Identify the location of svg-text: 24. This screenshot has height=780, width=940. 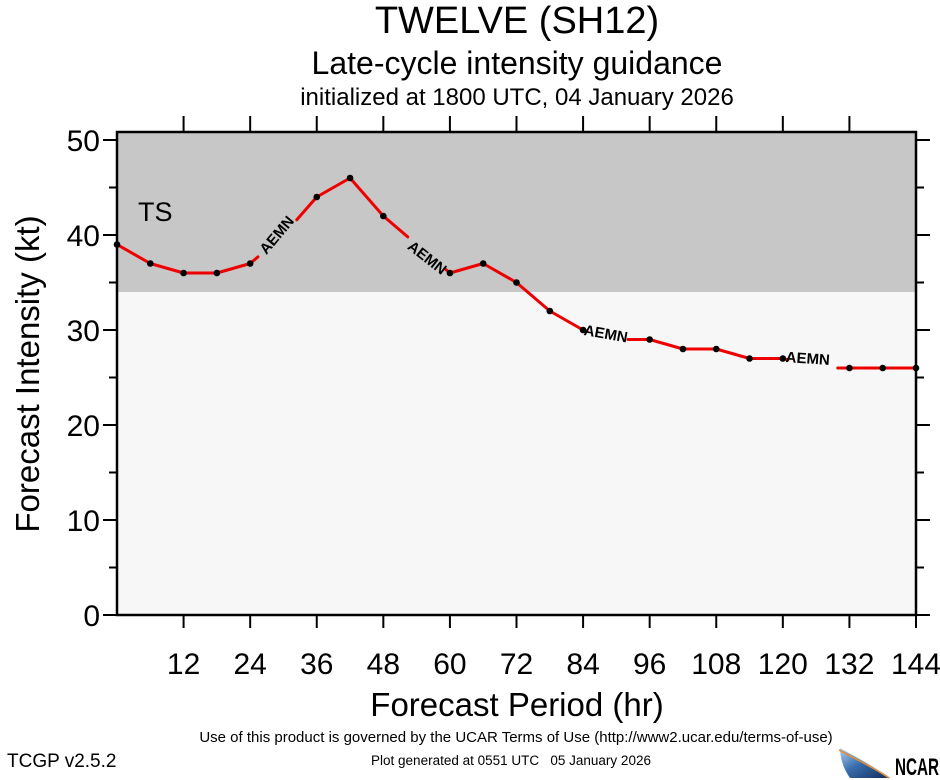
(249, 664).